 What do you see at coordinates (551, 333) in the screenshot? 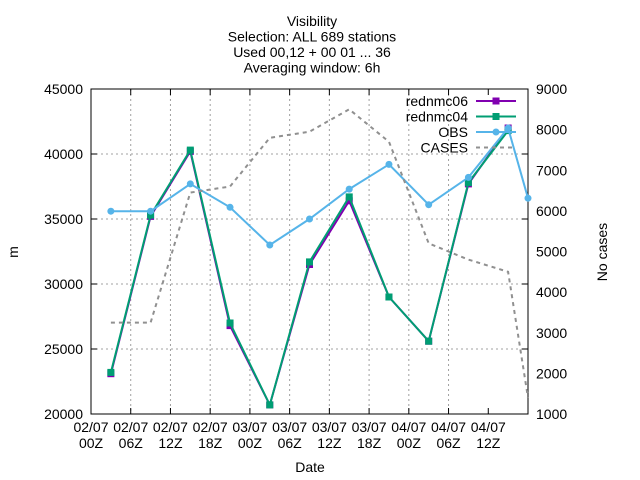
I see `y2-tick-label: 3000` at bounding box center [551, 333].